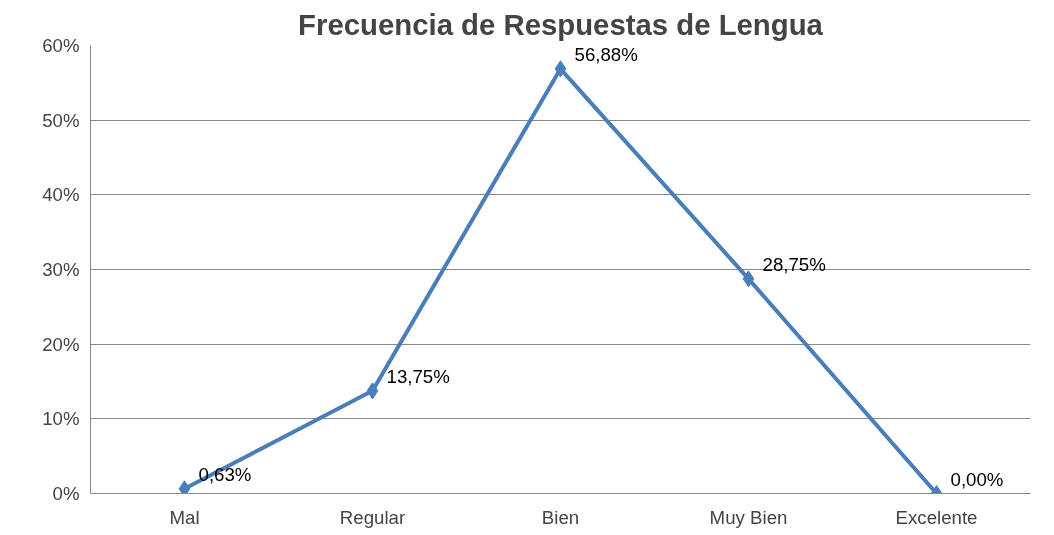  Describe the element at coordinates (561, 24) in the screenshot. I see `chart-title: Frecuencia de Respuestas de Lengua` at that location.